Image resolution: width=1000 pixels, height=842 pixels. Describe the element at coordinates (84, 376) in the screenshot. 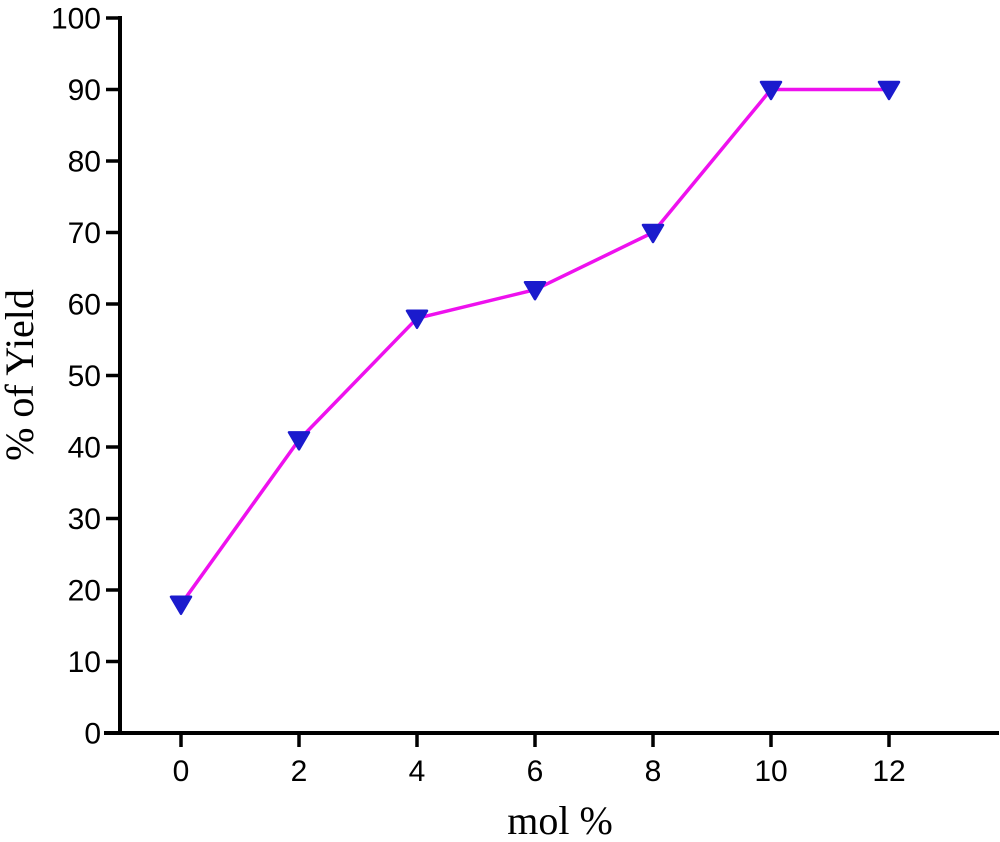

I see `y-tick-label: 50` at that location.